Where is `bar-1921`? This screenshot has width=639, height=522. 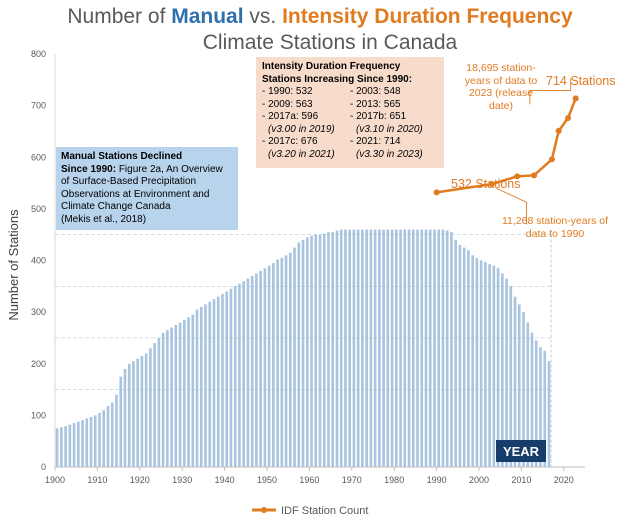 bar-1921 is located at coordinates (146, 410).